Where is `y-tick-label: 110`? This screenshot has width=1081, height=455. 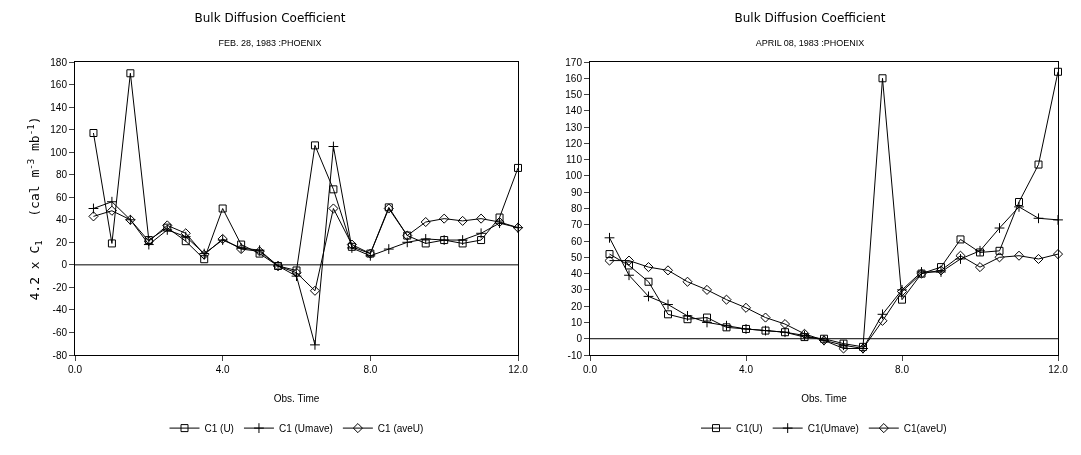 y-tick-label: 110 is located at coordinates (574, 160).